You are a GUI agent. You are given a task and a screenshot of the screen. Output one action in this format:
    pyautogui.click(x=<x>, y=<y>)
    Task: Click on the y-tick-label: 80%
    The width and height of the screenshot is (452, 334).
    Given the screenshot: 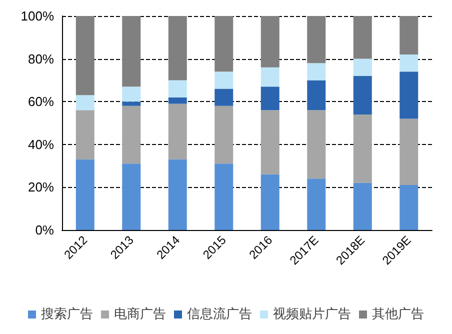 What is the action you would take?
    pyautogui.click(x=41, y=58)
    